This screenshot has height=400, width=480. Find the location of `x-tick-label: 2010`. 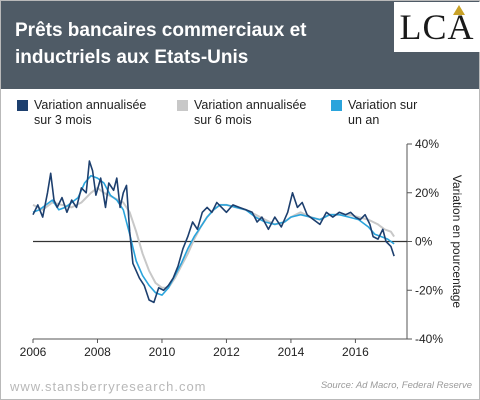

x-tick-label: 2010 is located at coordinates (162, 352).